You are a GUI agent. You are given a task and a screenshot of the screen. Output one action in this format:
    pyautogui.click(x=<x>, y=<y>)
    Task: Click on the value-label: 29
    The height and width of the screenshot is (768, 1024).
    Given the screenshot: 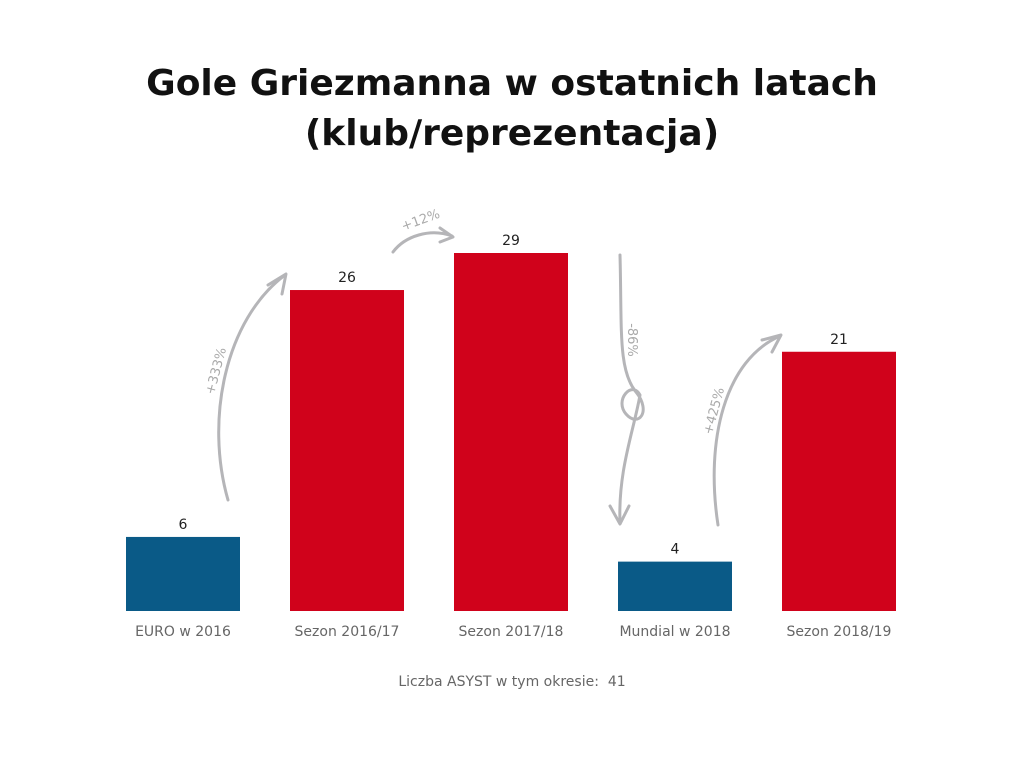 What is the action you would take?
    pyautogui.click(x=511, y=241)
    